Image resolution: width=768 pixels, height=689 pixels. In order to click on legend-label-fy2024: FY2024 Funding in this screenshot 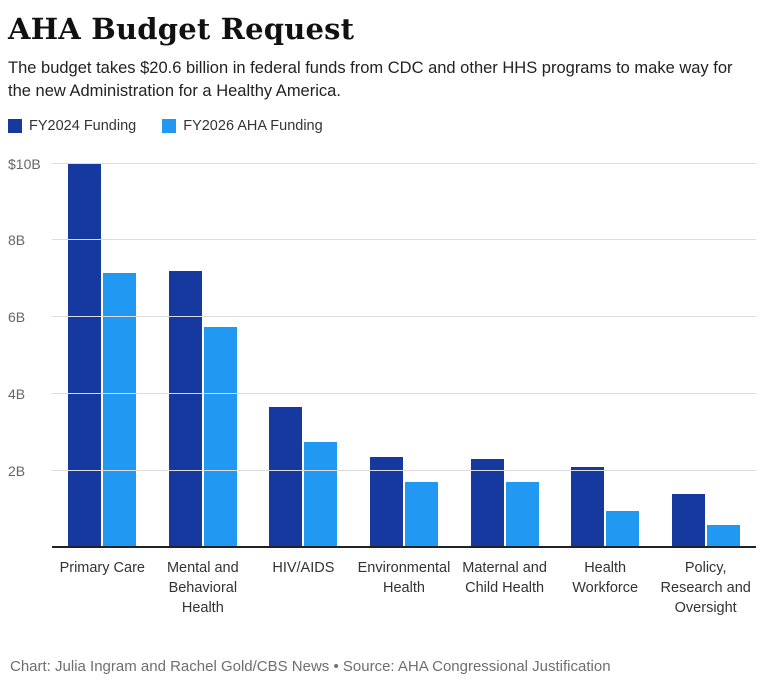, I will do `click(83, 125)`.